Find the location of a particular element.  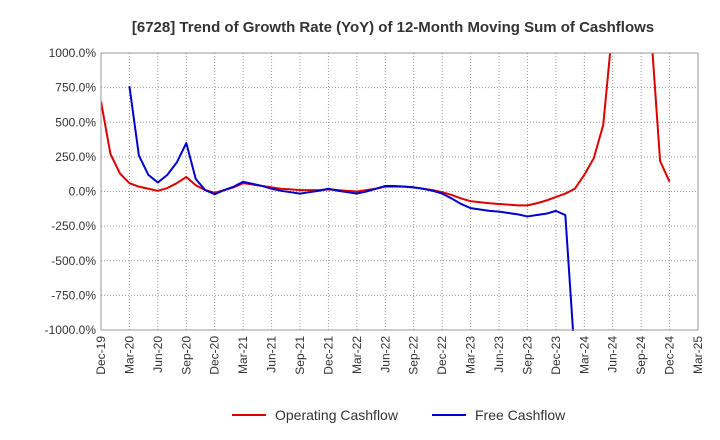

x-tick-label: Mar-25 is located at coordinates (698, 355).